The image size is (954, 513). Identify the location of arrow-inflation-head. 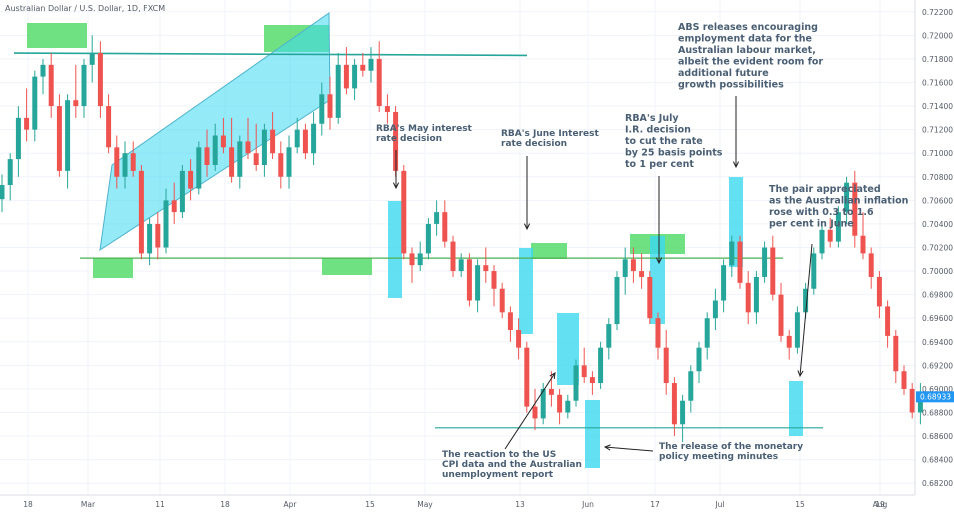
(800, 374).